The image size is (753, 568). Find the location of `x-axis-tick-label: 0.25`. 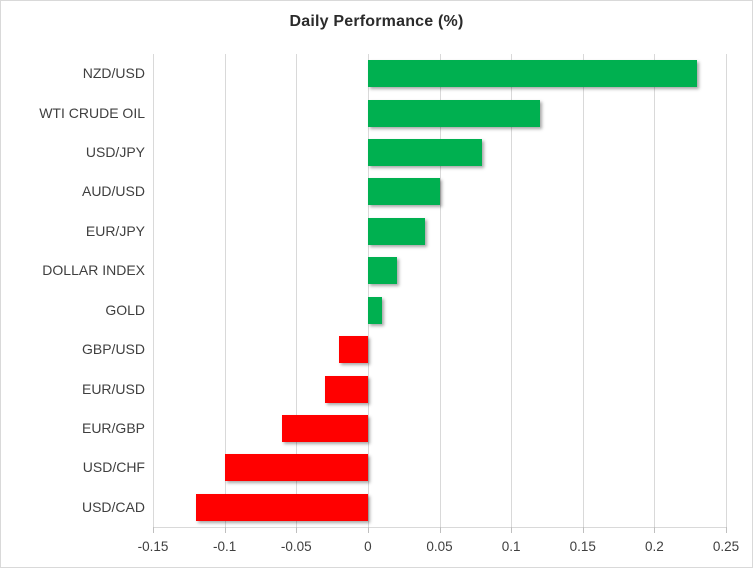

x-axis-tick-label: 0.25 is located at coordinates (726, 546).